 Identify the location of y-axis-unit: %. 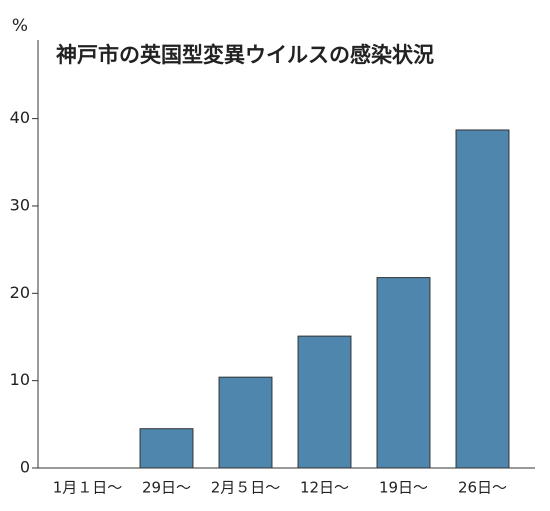
(20, 26).